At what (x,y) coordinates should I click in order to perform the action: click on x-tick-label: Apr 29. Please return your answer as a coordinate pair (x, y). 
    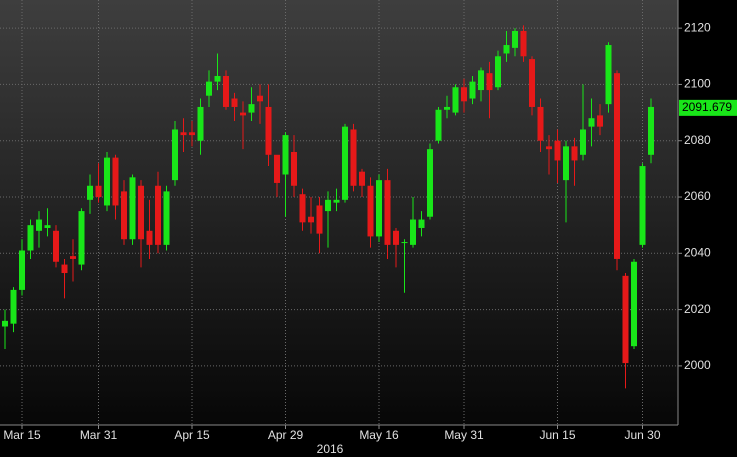
    Looking at the image, I should click on (286, 435).